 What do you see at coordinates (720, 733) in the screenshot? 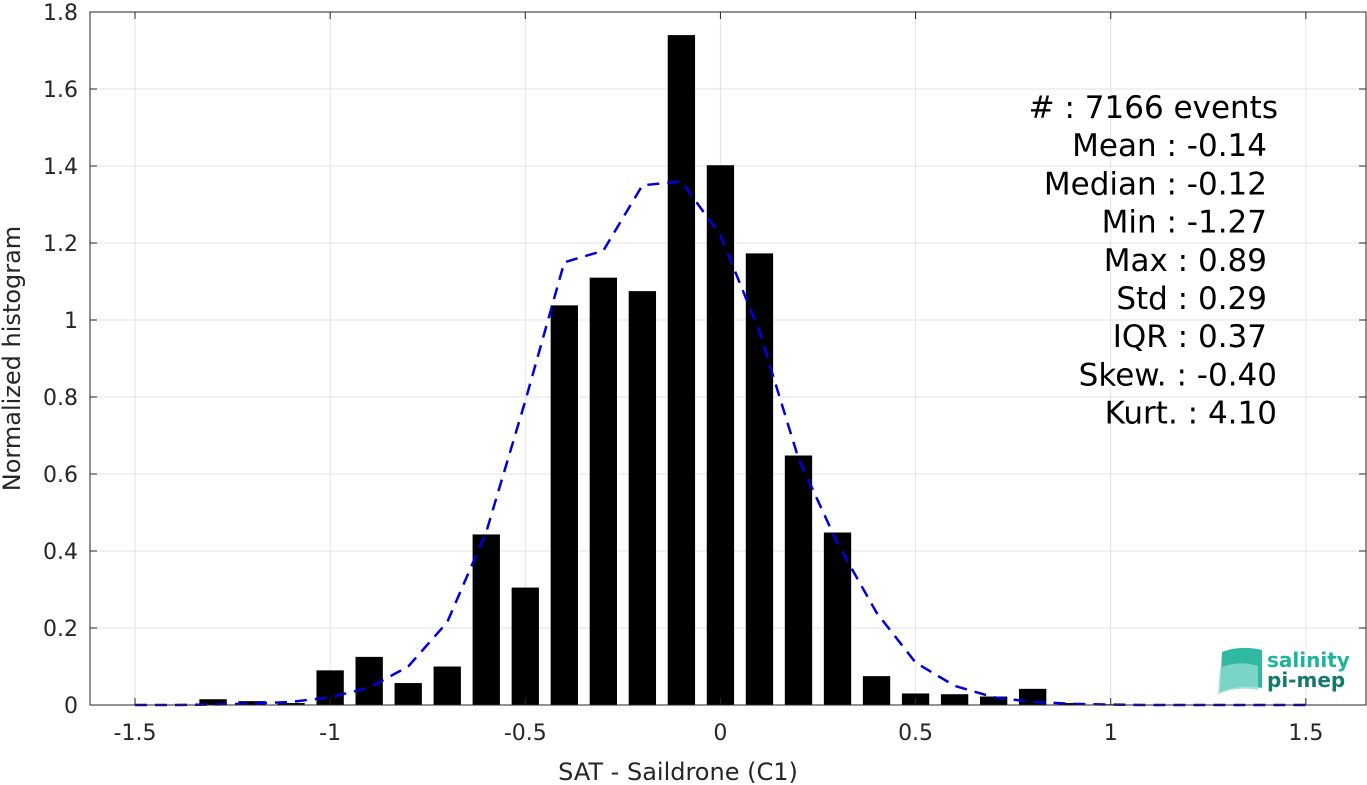
I see `x-tick-label: 0` at bounding box center [720, 733].